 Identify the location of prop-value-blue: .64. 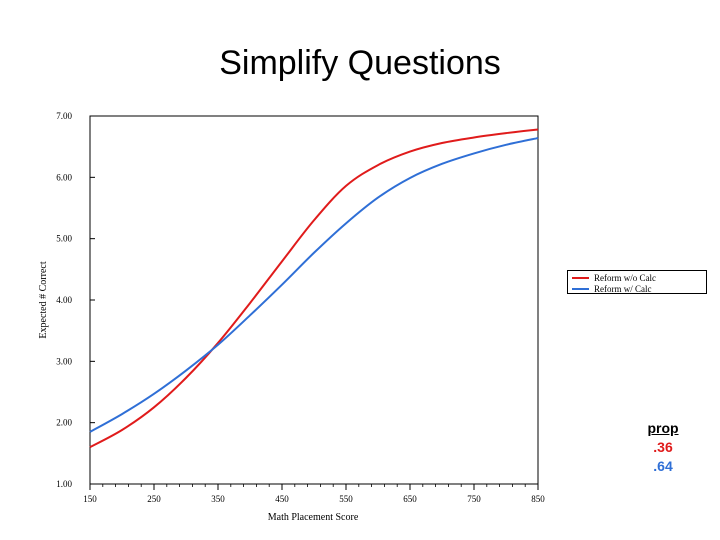
(663, 466).